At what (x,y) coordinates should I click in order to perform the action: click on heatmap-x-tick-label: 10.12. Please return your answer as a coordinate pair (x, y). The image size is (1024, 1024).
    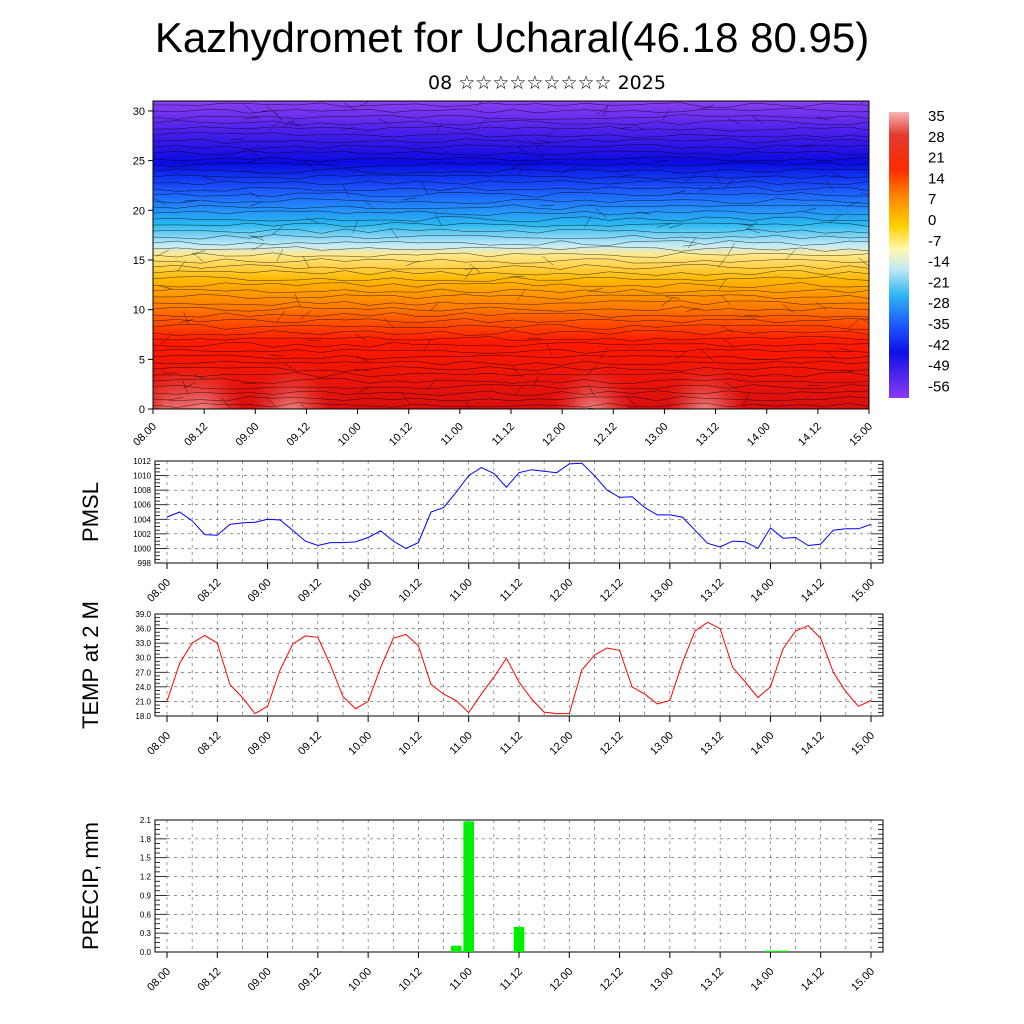
    Looking at the image, I should click on (401, 435).